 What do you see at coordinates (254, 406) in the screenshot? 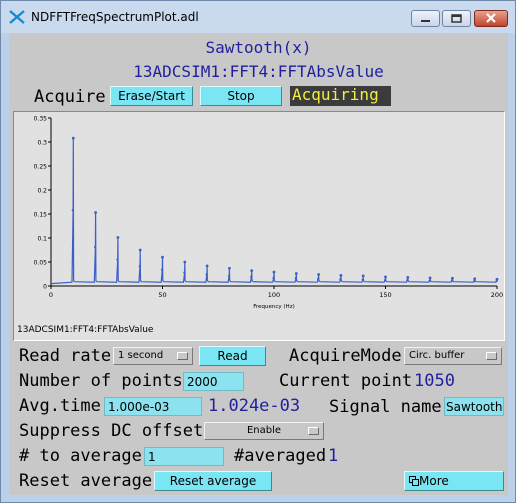
I see `avg-time-readback: 1.024e-03` at bounding box center [254, 406].